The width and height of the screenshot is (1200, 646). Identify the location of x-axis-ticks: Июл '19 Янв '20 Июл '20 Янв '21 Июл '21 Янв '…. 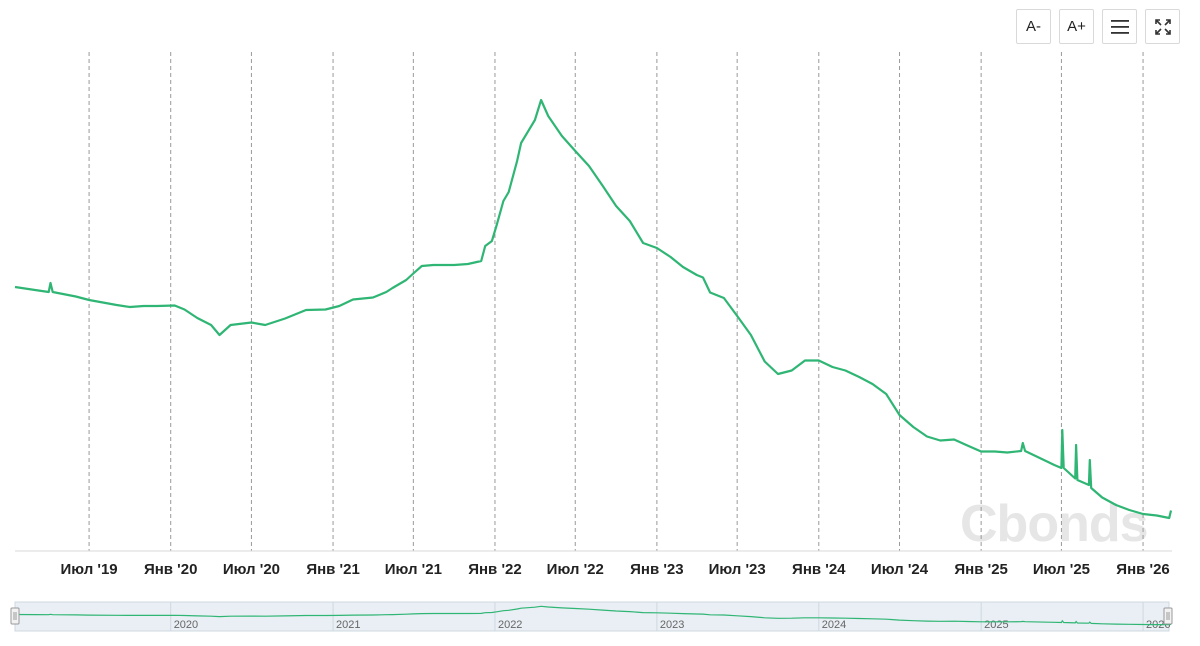
(614, 569).